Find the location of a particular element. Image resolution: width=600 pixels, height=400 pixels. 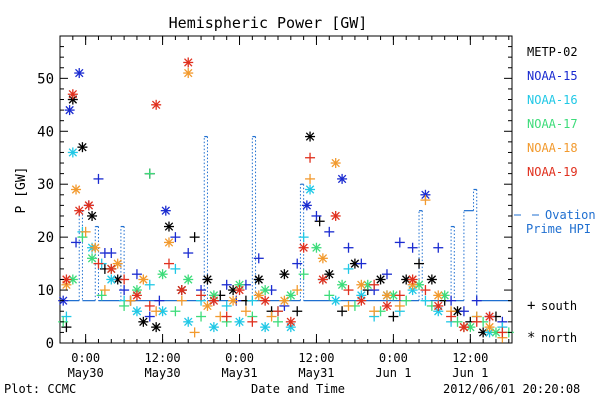

north-marker-symbol: * is located at coordinates (531, 338).